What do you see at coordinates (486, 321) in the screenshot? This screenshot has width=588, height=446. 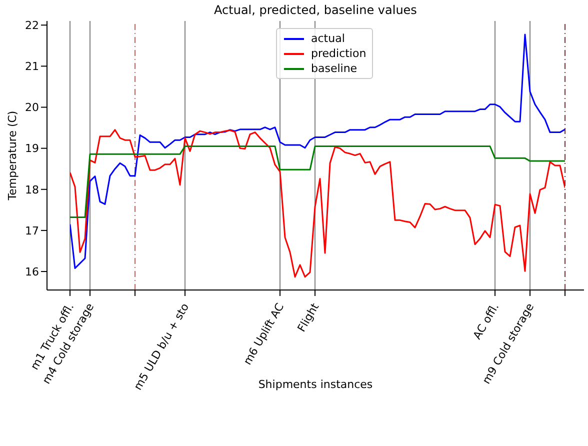 I see `x-tick-label: AC offl.` at bounding box center [486, 321].